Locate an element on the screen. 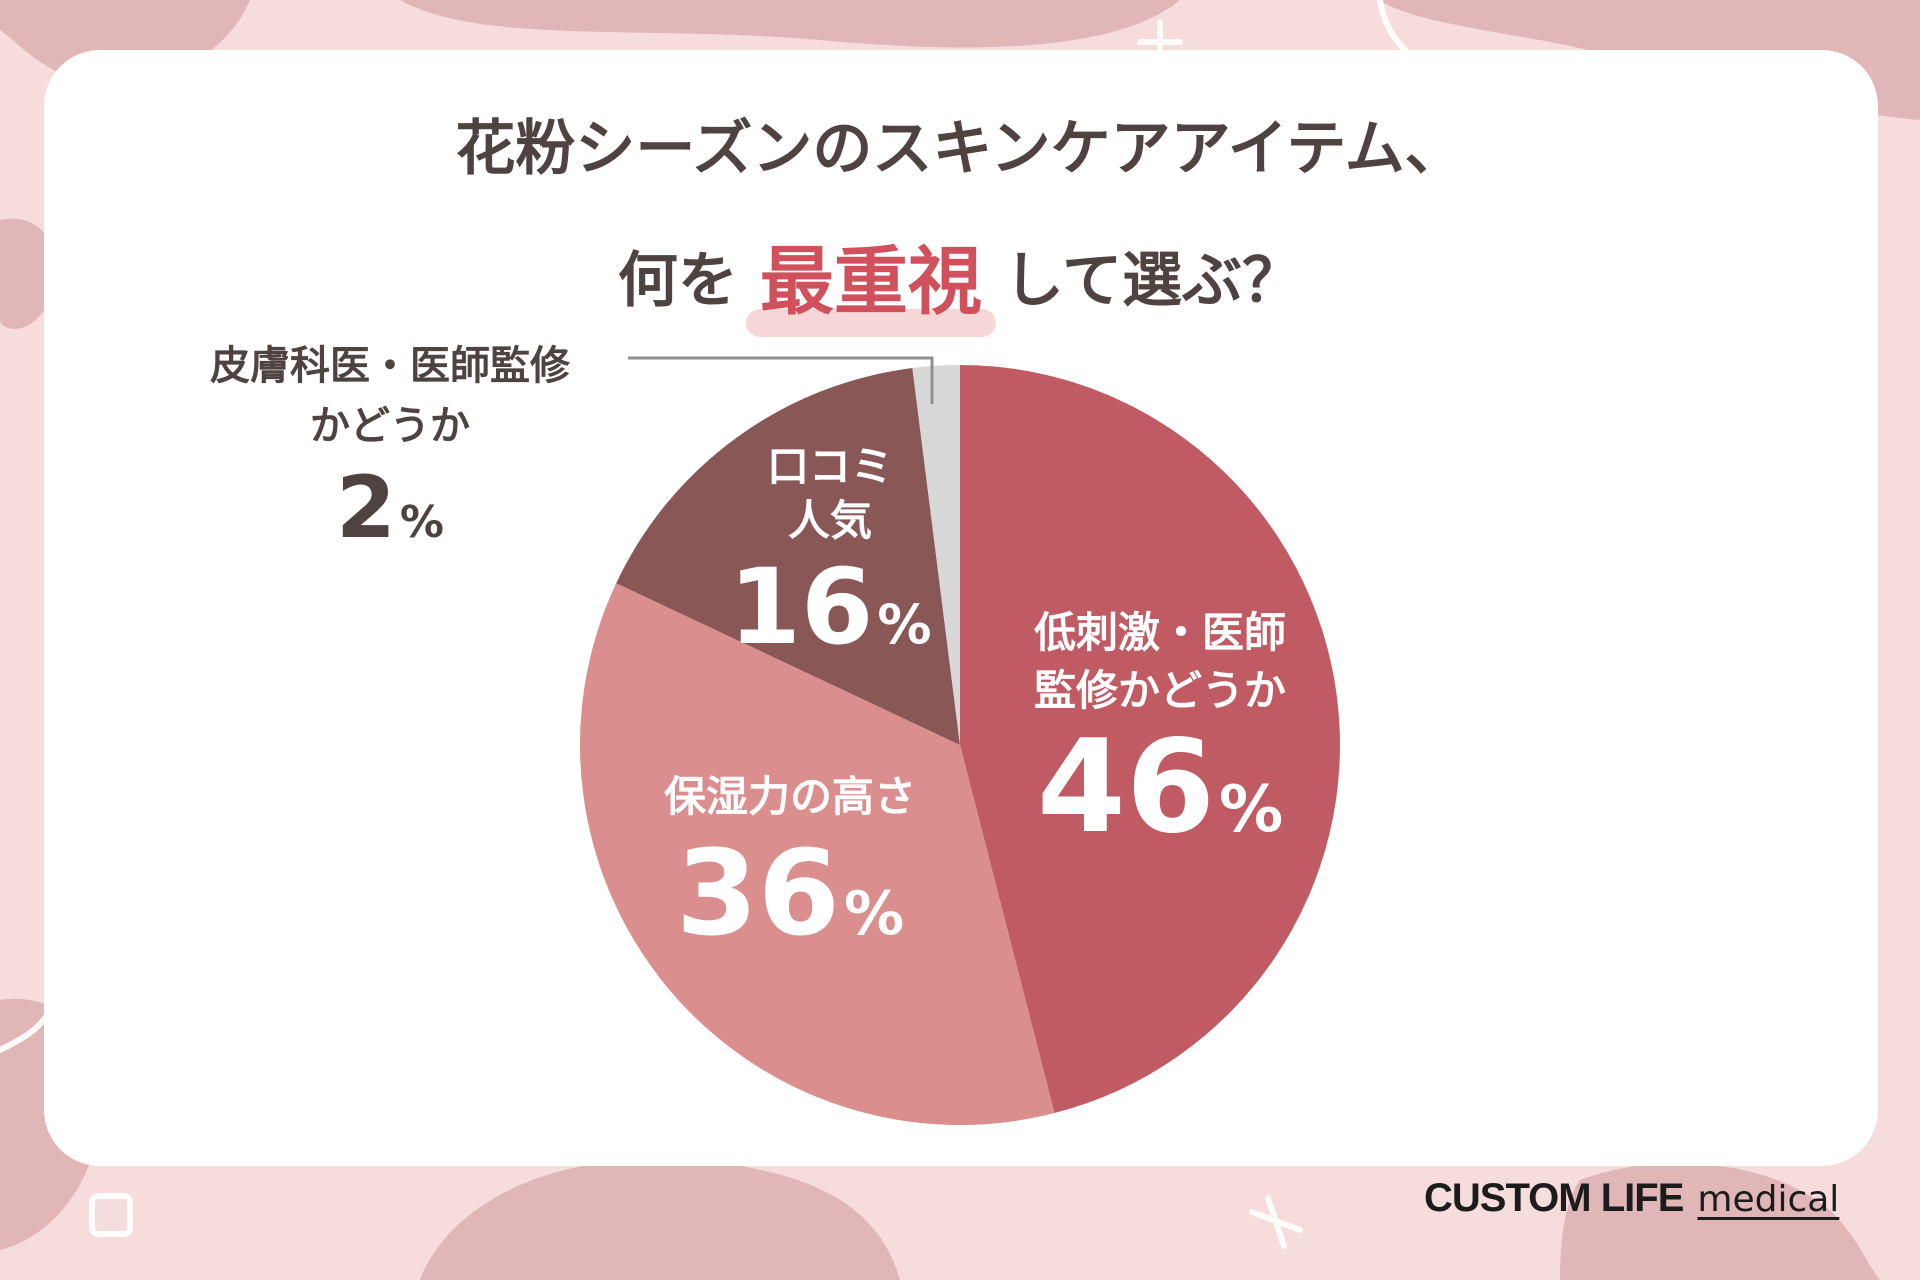  slice-value: 46 is located at coordinates (1125, 787).